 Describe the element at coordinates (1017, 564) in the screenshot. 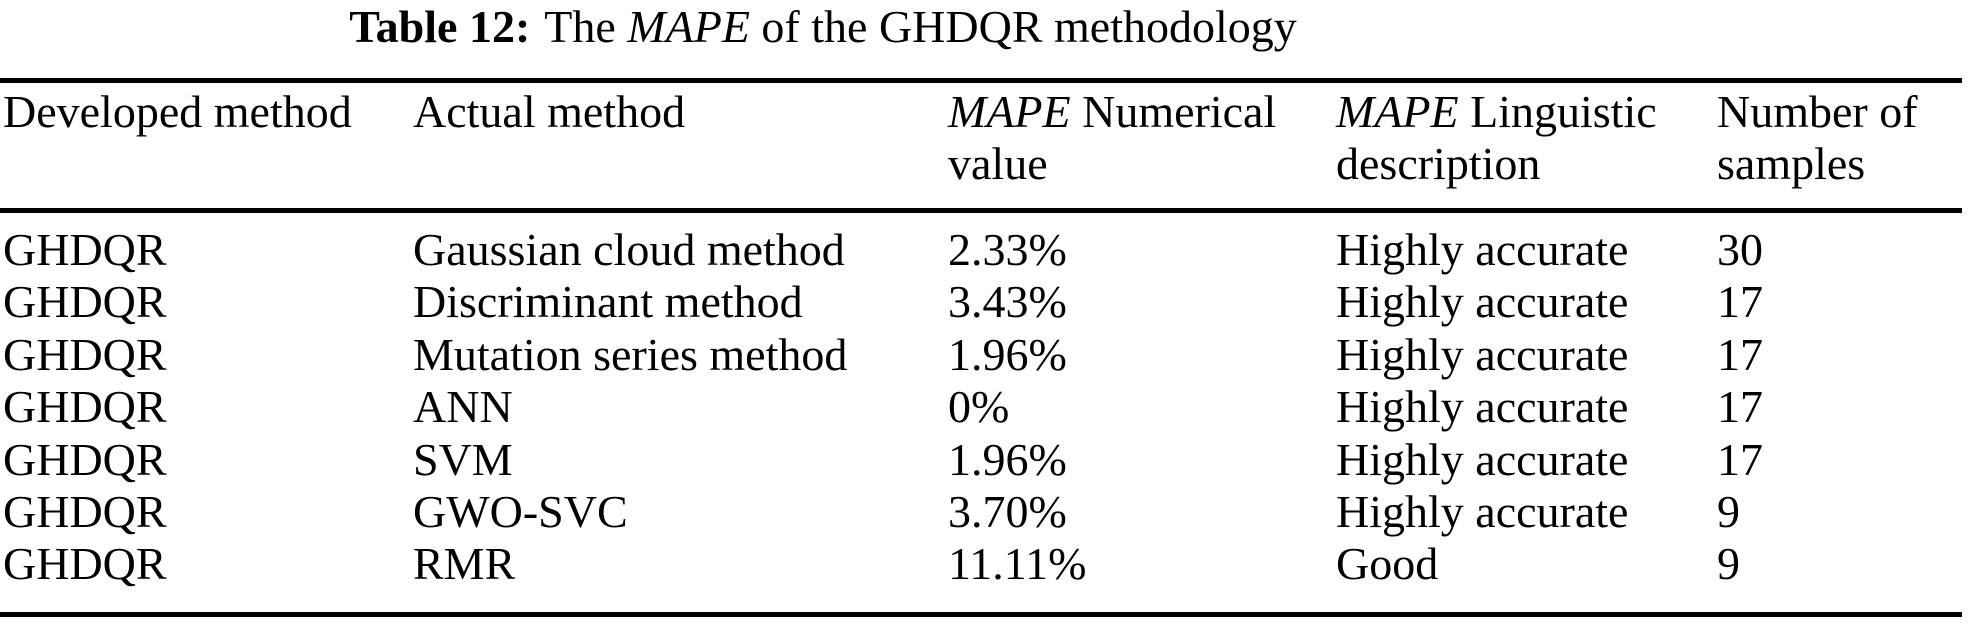

I see `cell-mape-value: 11.11%` at that location.